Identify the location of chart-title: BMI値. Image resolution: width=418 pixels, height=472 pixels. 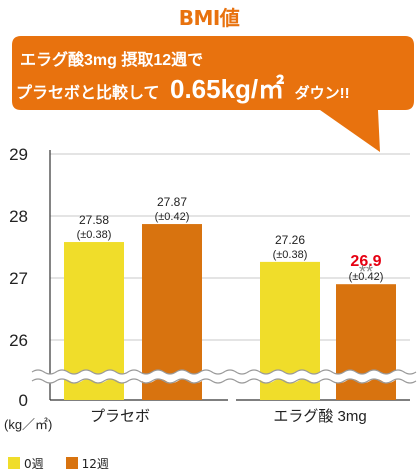
(209, 18).